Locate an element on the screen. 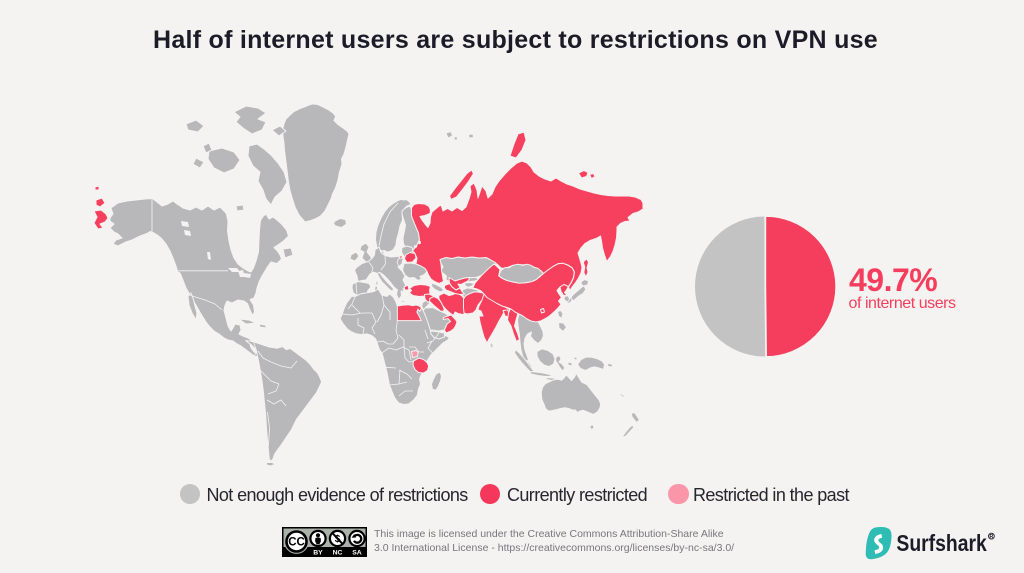 This screenshot has height=573, width=1024. svg-text: NC is located at coordinates (338, 552).